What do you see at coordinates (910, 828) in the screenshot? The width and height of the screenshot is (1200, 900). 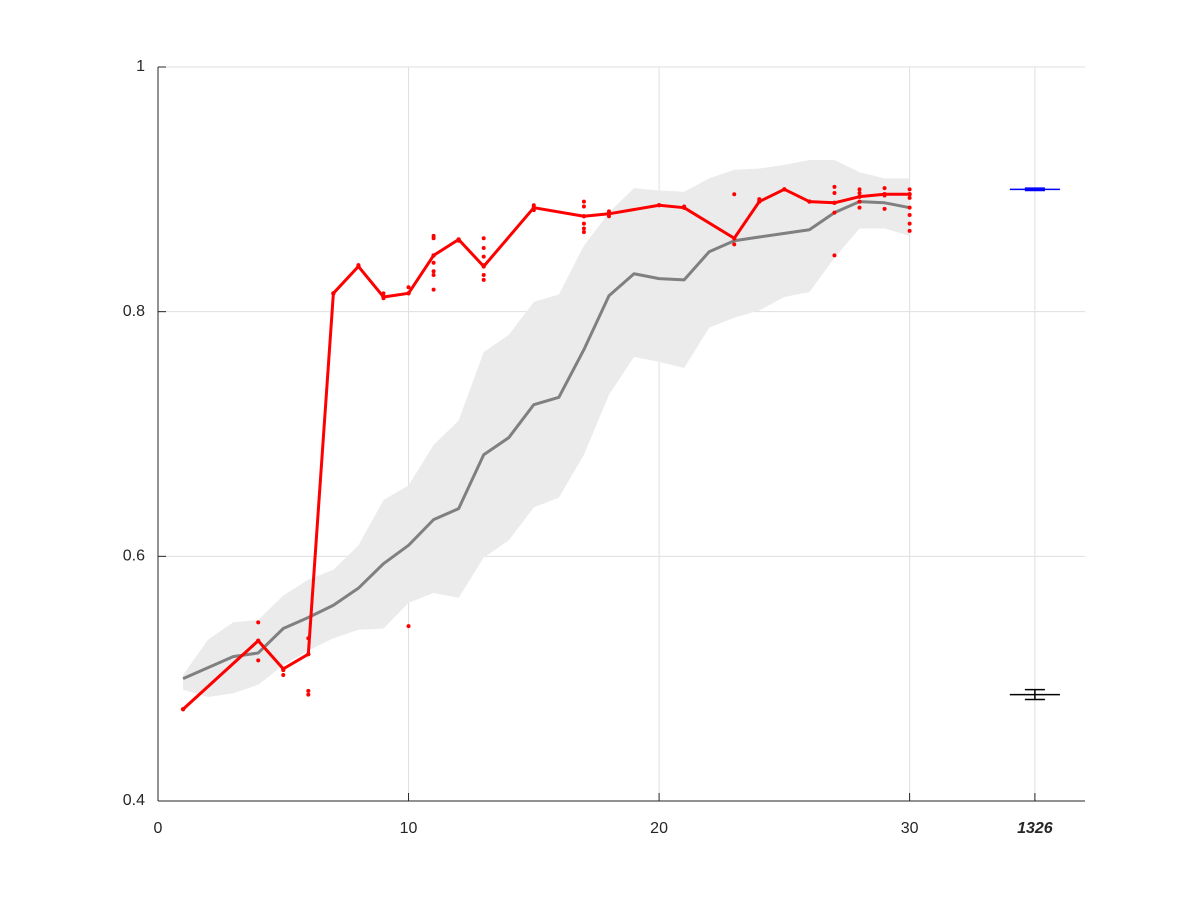 I see `x-tick-label: 30` at bounding box center [910, 828].